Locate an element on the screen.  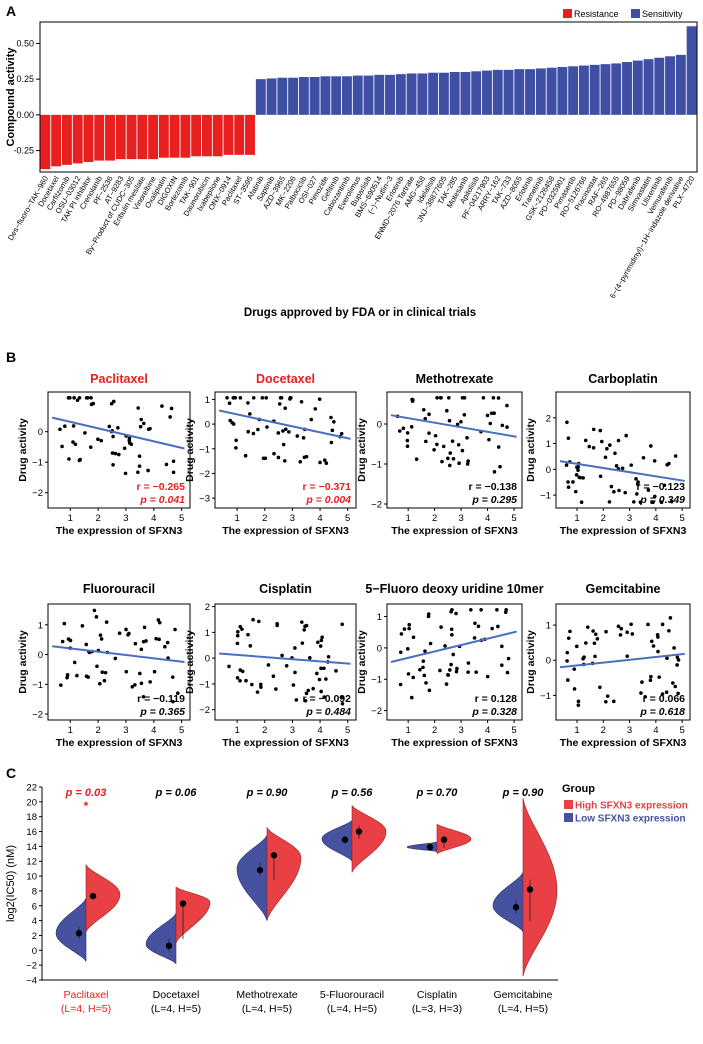
correlation-r: r = −0.265 is located at coordinates (161, 487).